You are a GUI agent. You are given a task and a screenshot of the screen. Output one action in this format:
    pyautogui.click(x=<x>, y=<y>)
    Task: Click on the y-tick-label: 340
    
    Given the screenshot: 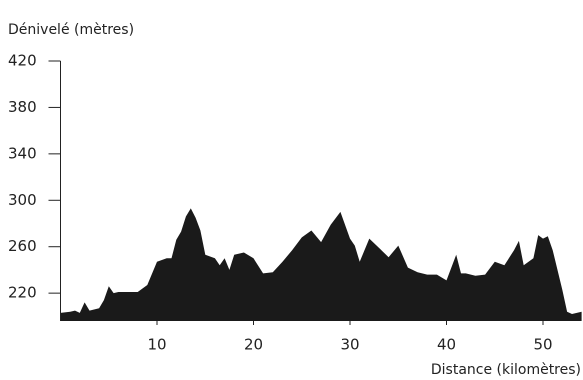 What is the action you would take?
    pyautogui.click(x=22, y=153)
    